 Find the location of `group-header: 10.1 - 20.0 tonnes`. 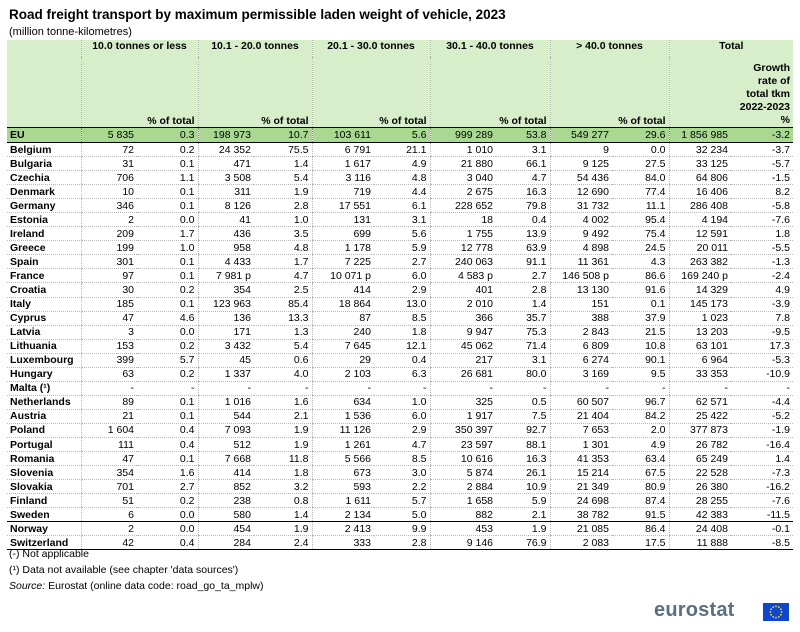

group-header: 10.1 - 20.0 tonnes is located at coordinates (254, 48).